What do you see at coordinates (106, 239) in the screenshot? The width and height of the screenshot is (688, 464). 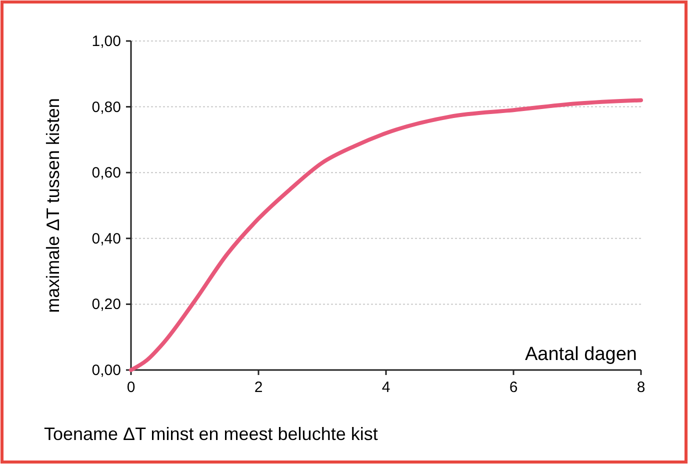 I see `y-tick-label: 0,40` at bounding box center [106, 239].